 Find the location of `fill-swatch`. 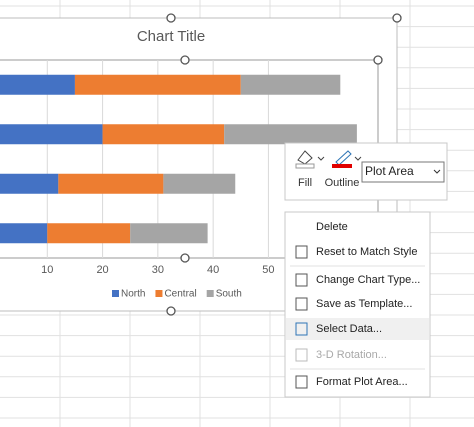

fill-swatch is located at coordinates (305, 166).